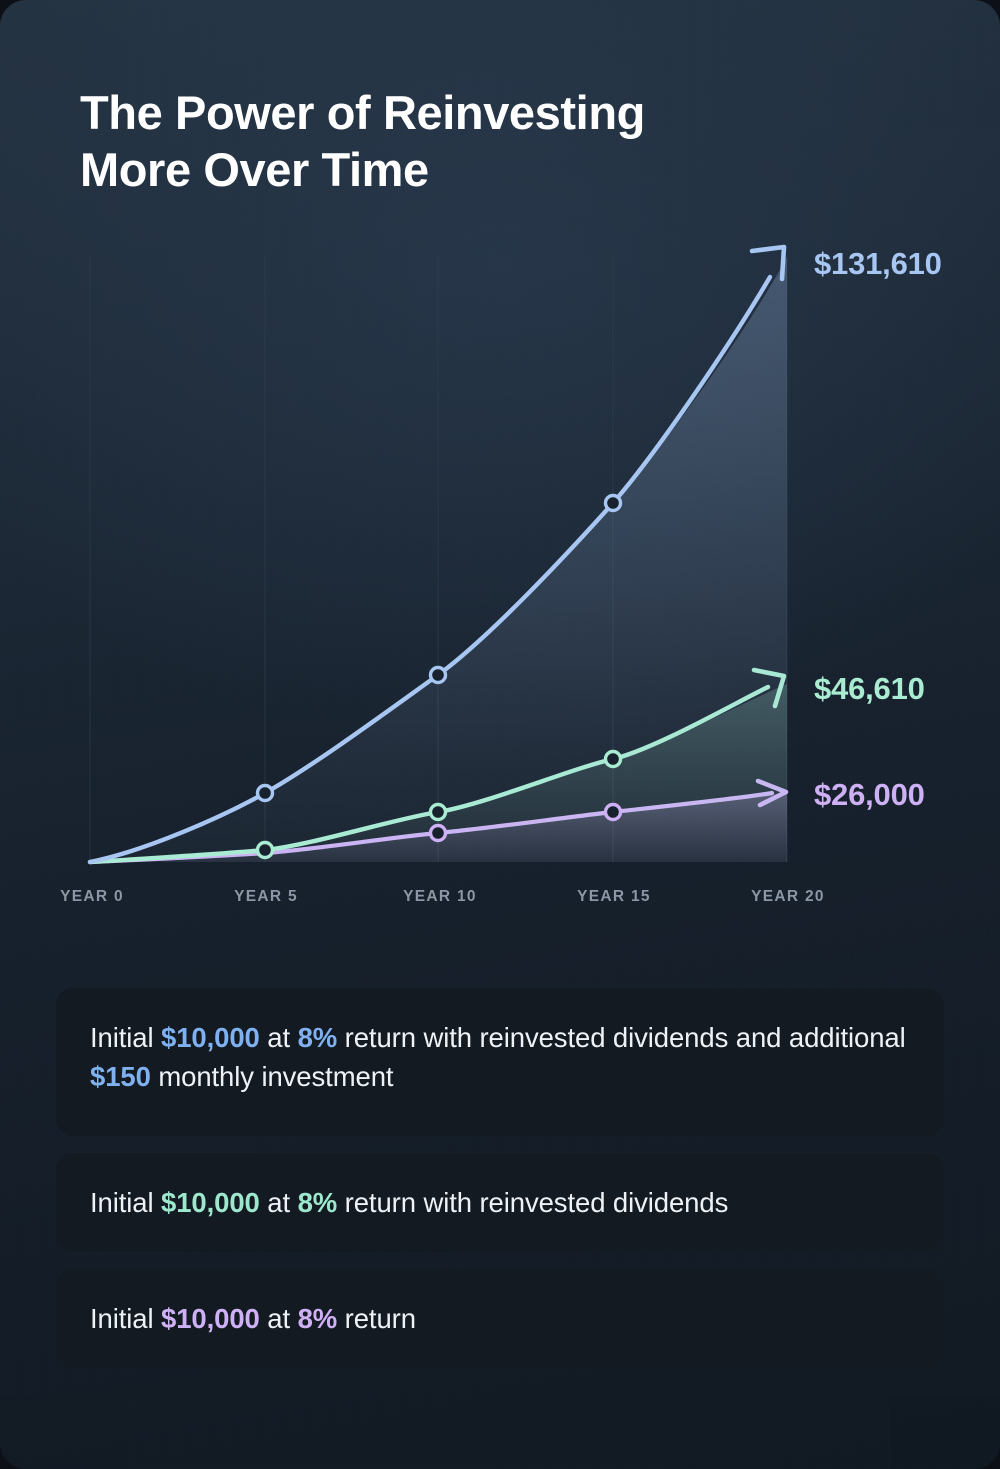 The height and width of the screenshot is (1469, 1000). I want to click on legend-text-purple: Initial $10,000 at 8% return, so click(253, 1319).